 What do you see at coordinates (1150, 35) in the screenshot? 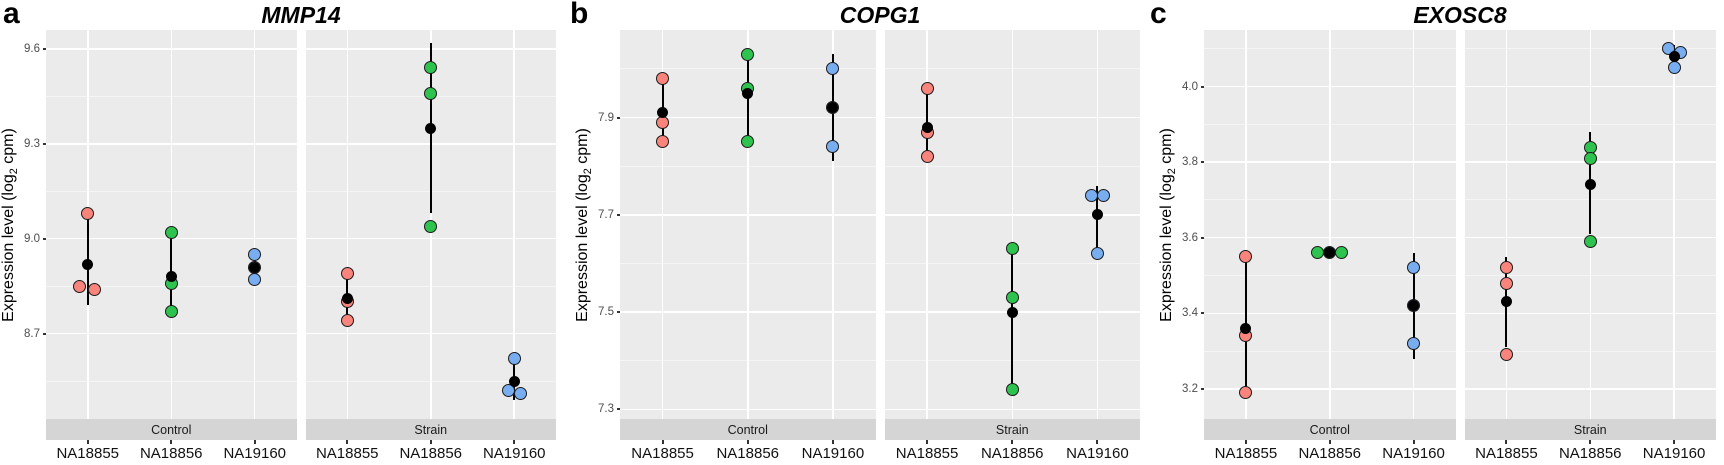
I see `left-pad` at bounding box center [1150, 35].